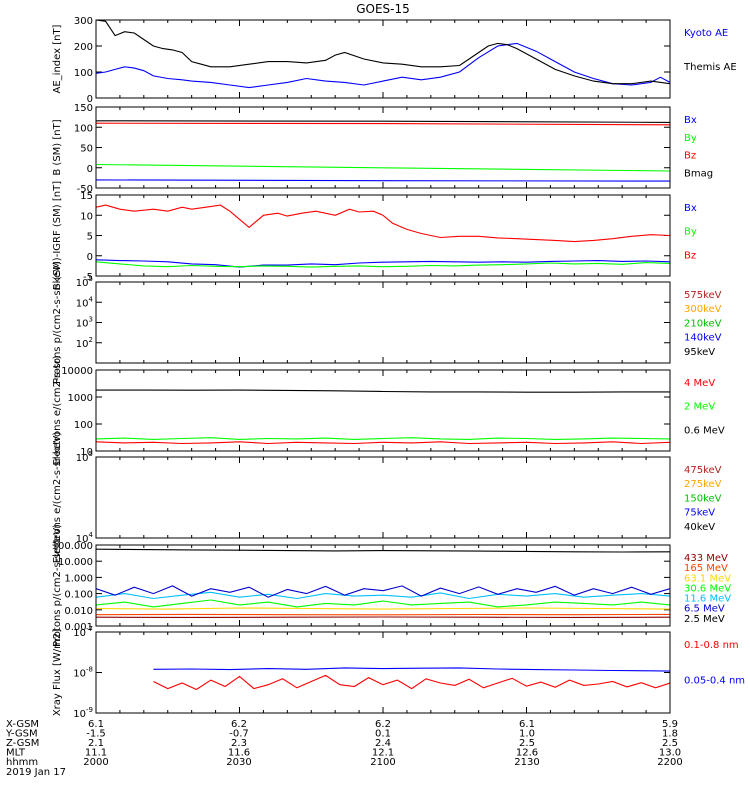 This screenshot has width=750, height=800. What do you see at coordinates (690, 120) in the screenshot?
I see `legend-bx: Bx` at bounding box center [690, 120].